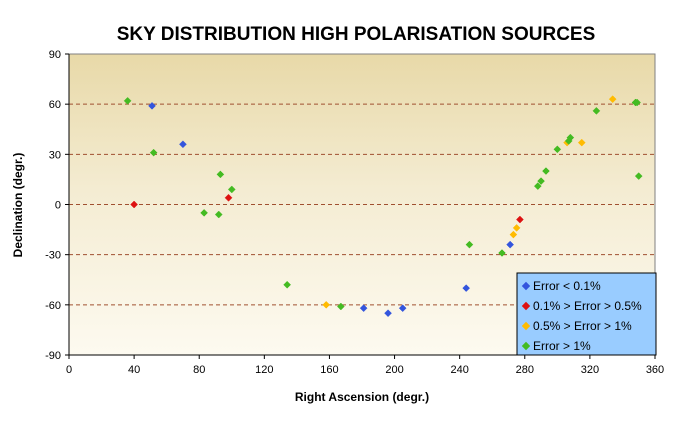  Describe the element at coordinates (18, 205) in the screenshot. I see `y-axis-label: Declination (degr.)` at that location.